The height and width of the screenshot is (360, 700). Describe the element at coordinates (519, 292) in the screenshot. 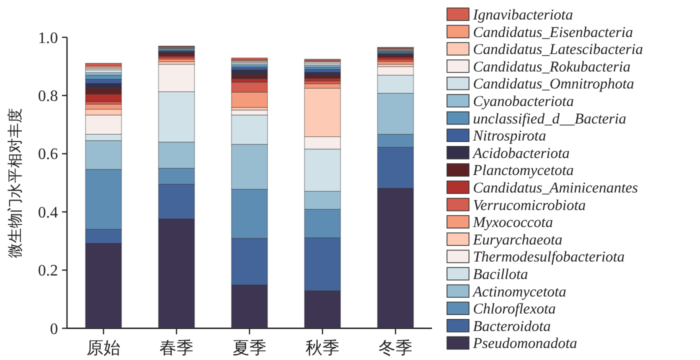

I see `legend-label: Actinomycetota` at that location.